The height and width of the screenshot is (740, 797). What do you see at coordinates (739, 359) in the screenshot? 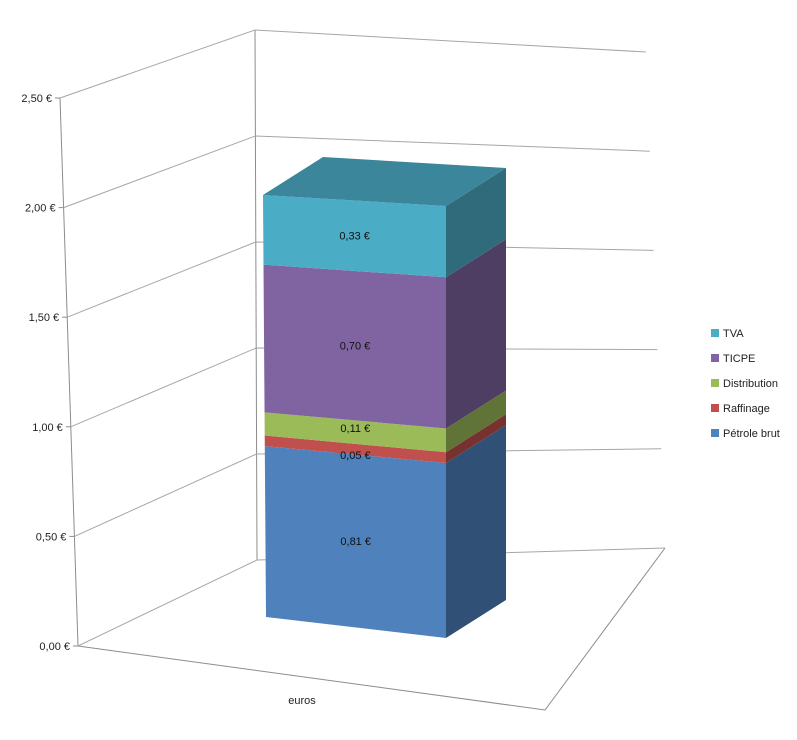
I see `legend-label-ticpe: TICPE` at bounding box center [739, 359].